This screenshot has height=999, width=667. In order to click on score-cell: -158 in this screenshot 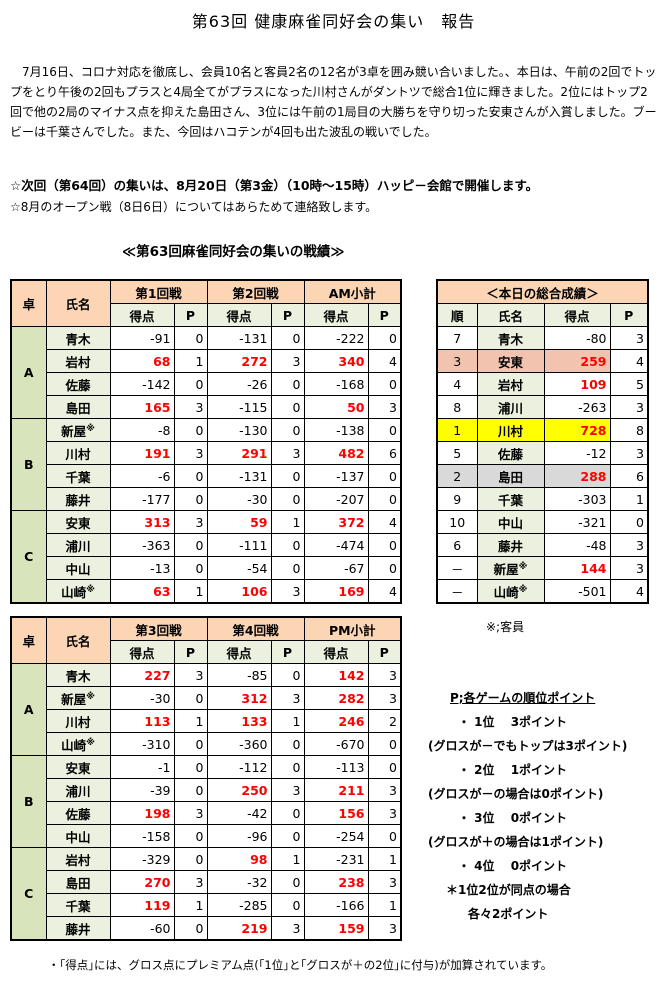, I will do `click(142, 836)`.